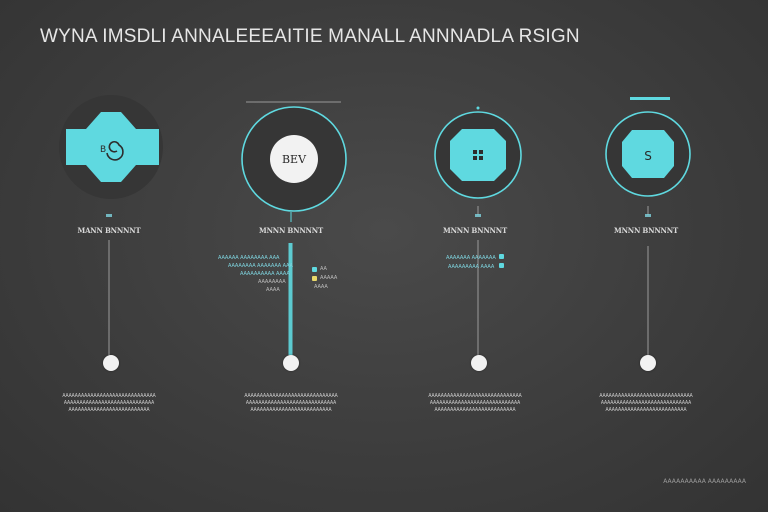 The height and width of the screenshot is (512, 768). I want to click on s-badge-icon: S, so click(648, 154).